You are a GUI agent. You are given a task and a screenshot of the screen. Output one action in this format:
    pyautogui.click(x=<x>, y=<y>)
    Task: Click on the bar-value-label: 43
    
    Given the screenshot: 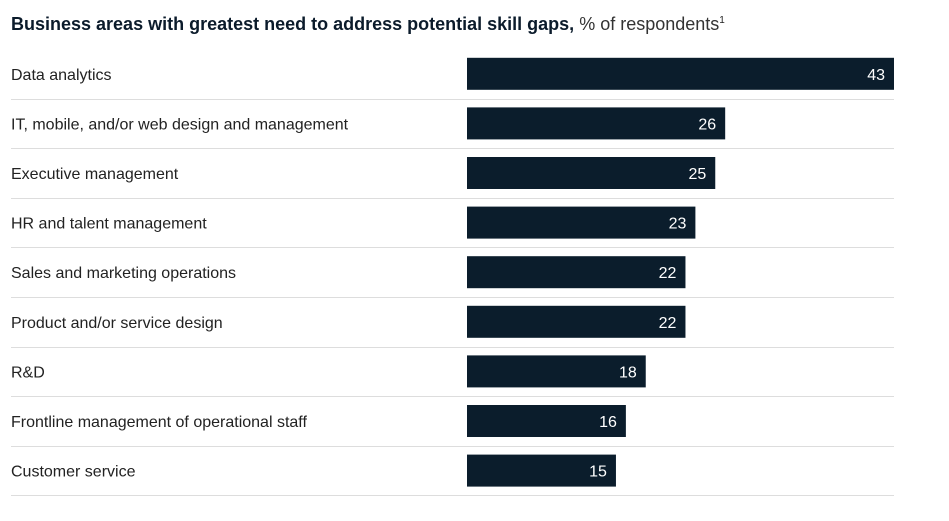 What is the action you would take?
    pyautogui.click(x=876, y=75)
    